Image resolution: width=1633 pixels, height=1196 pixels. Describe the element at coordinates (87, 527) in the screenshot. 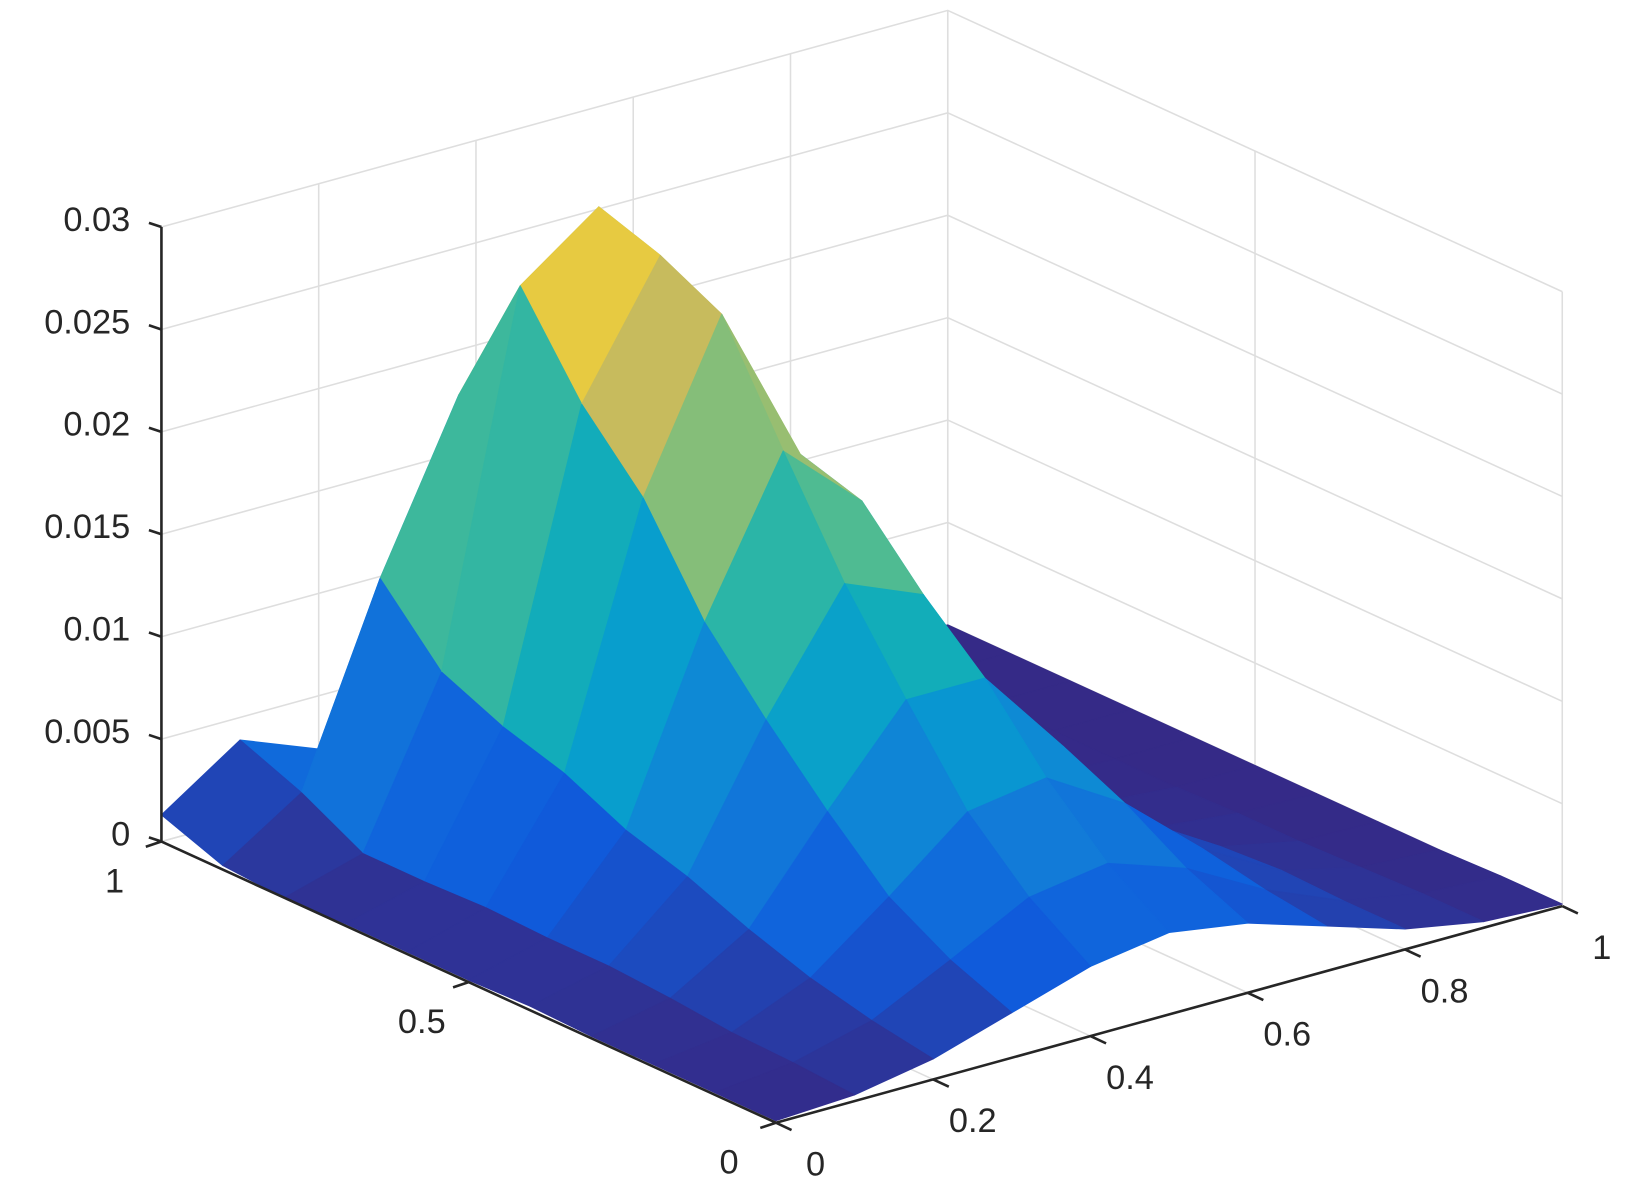

I see `z-tick-label: 0.015` at that location.